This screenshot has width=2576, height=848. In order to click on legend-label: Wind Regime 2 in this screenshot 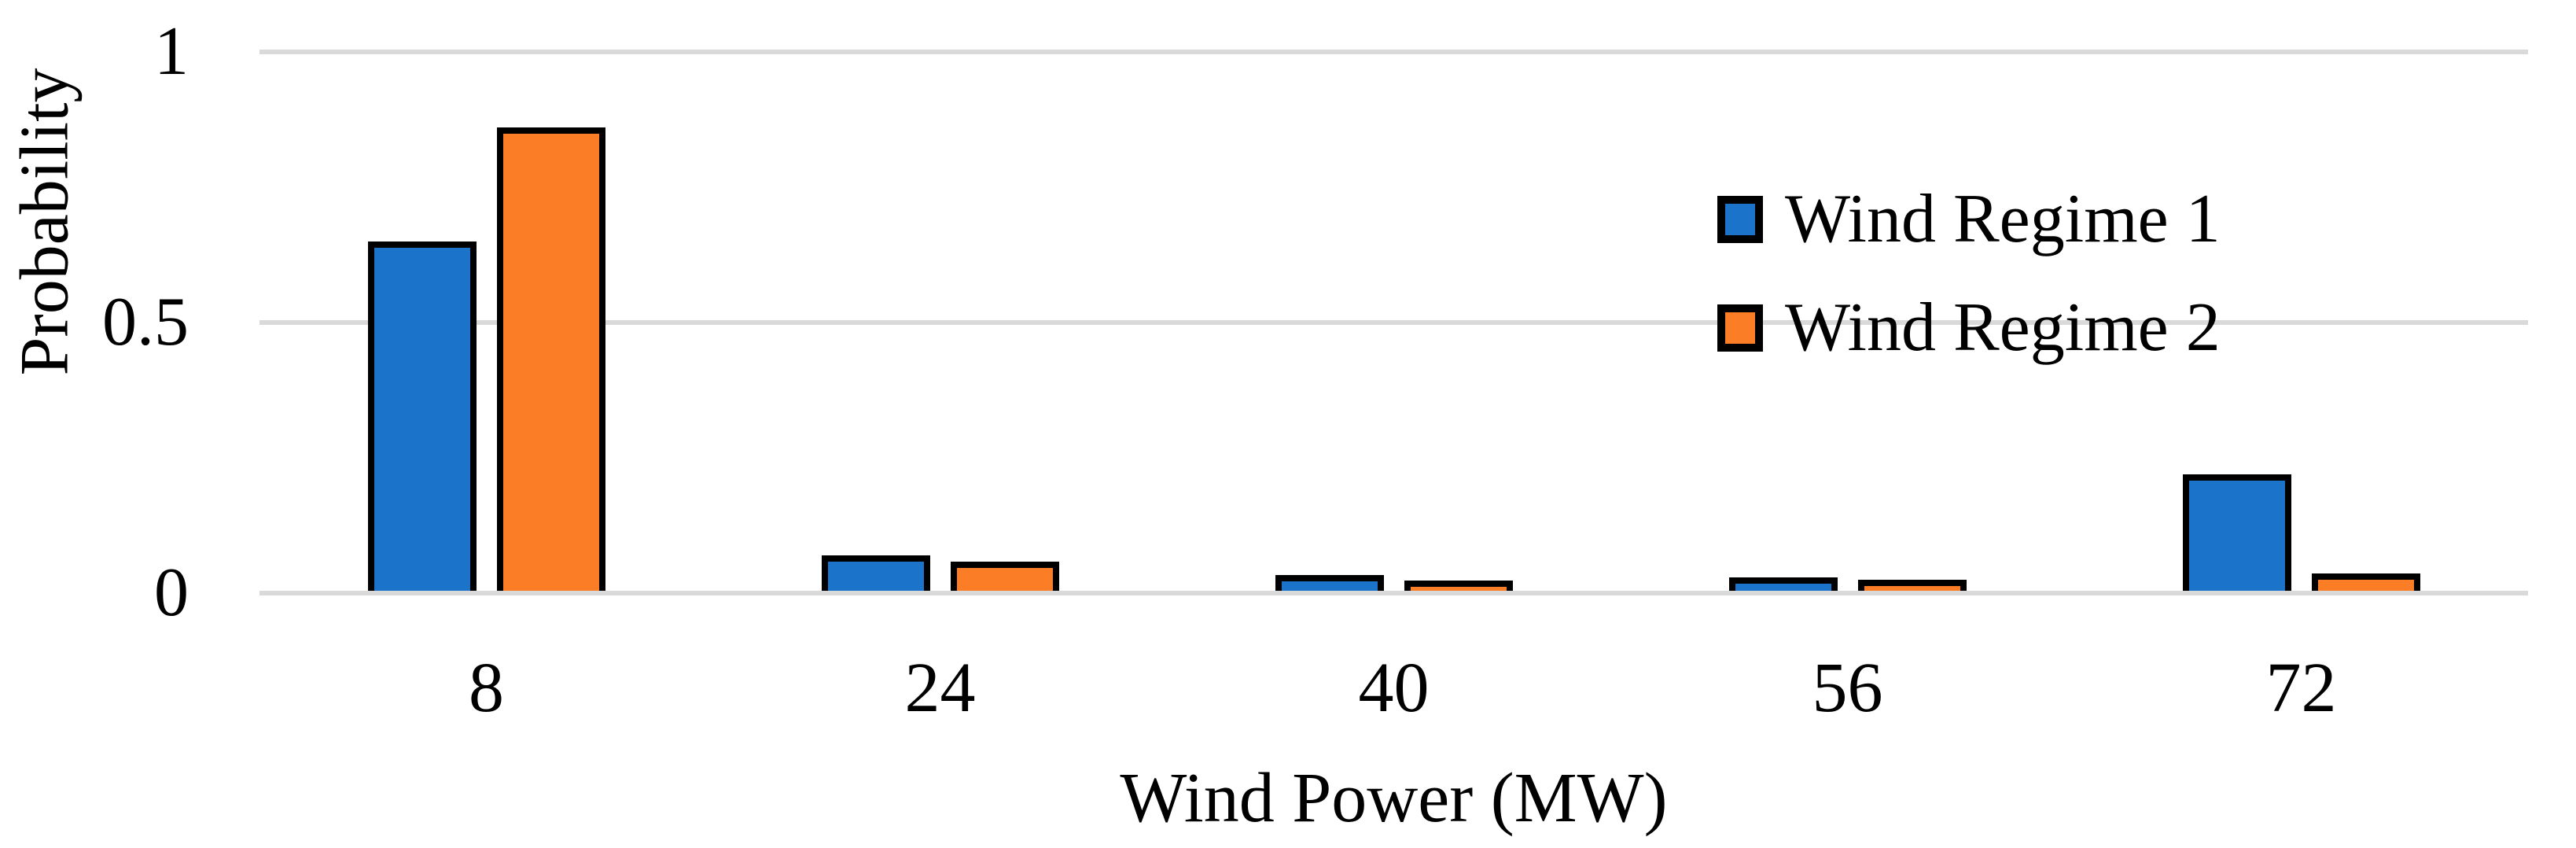, I will do `click(2003, 327)`.